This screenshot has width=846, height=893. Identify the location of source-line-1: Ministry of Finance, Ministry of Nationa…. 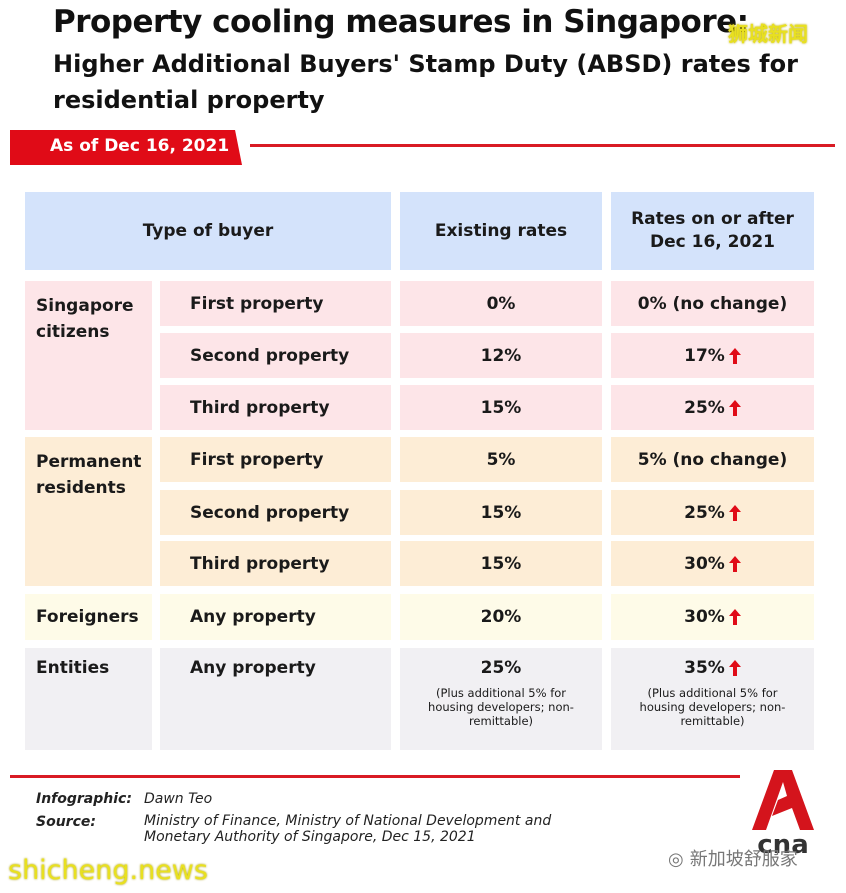
(348, 821).